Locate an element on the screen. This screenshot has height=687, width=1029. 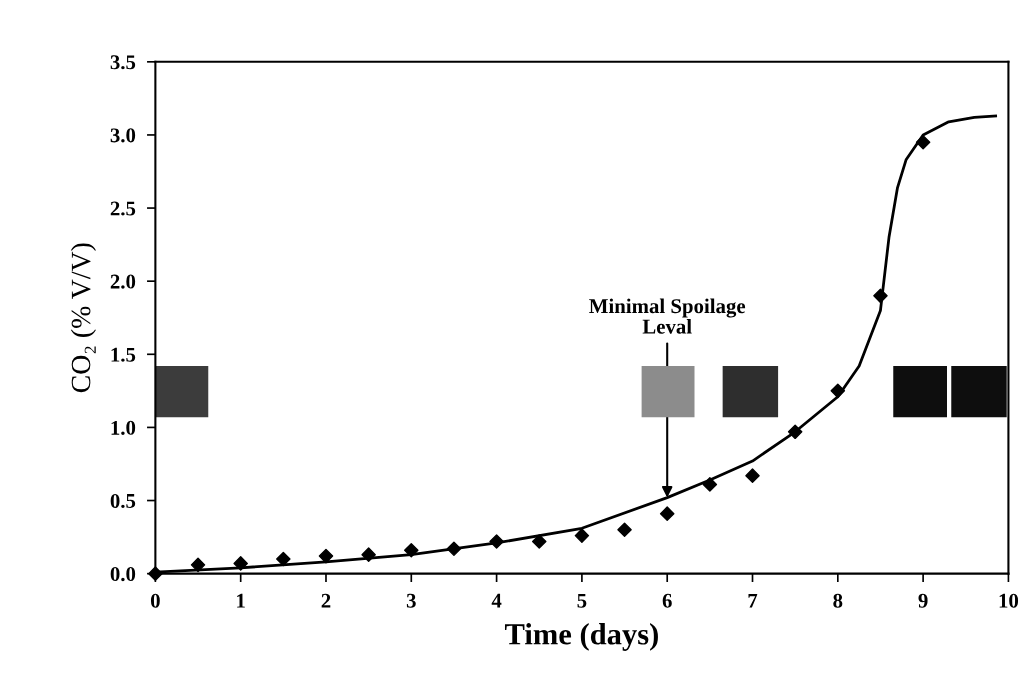
y-tick-label: 0.0 is located at coordinates (123, 574).